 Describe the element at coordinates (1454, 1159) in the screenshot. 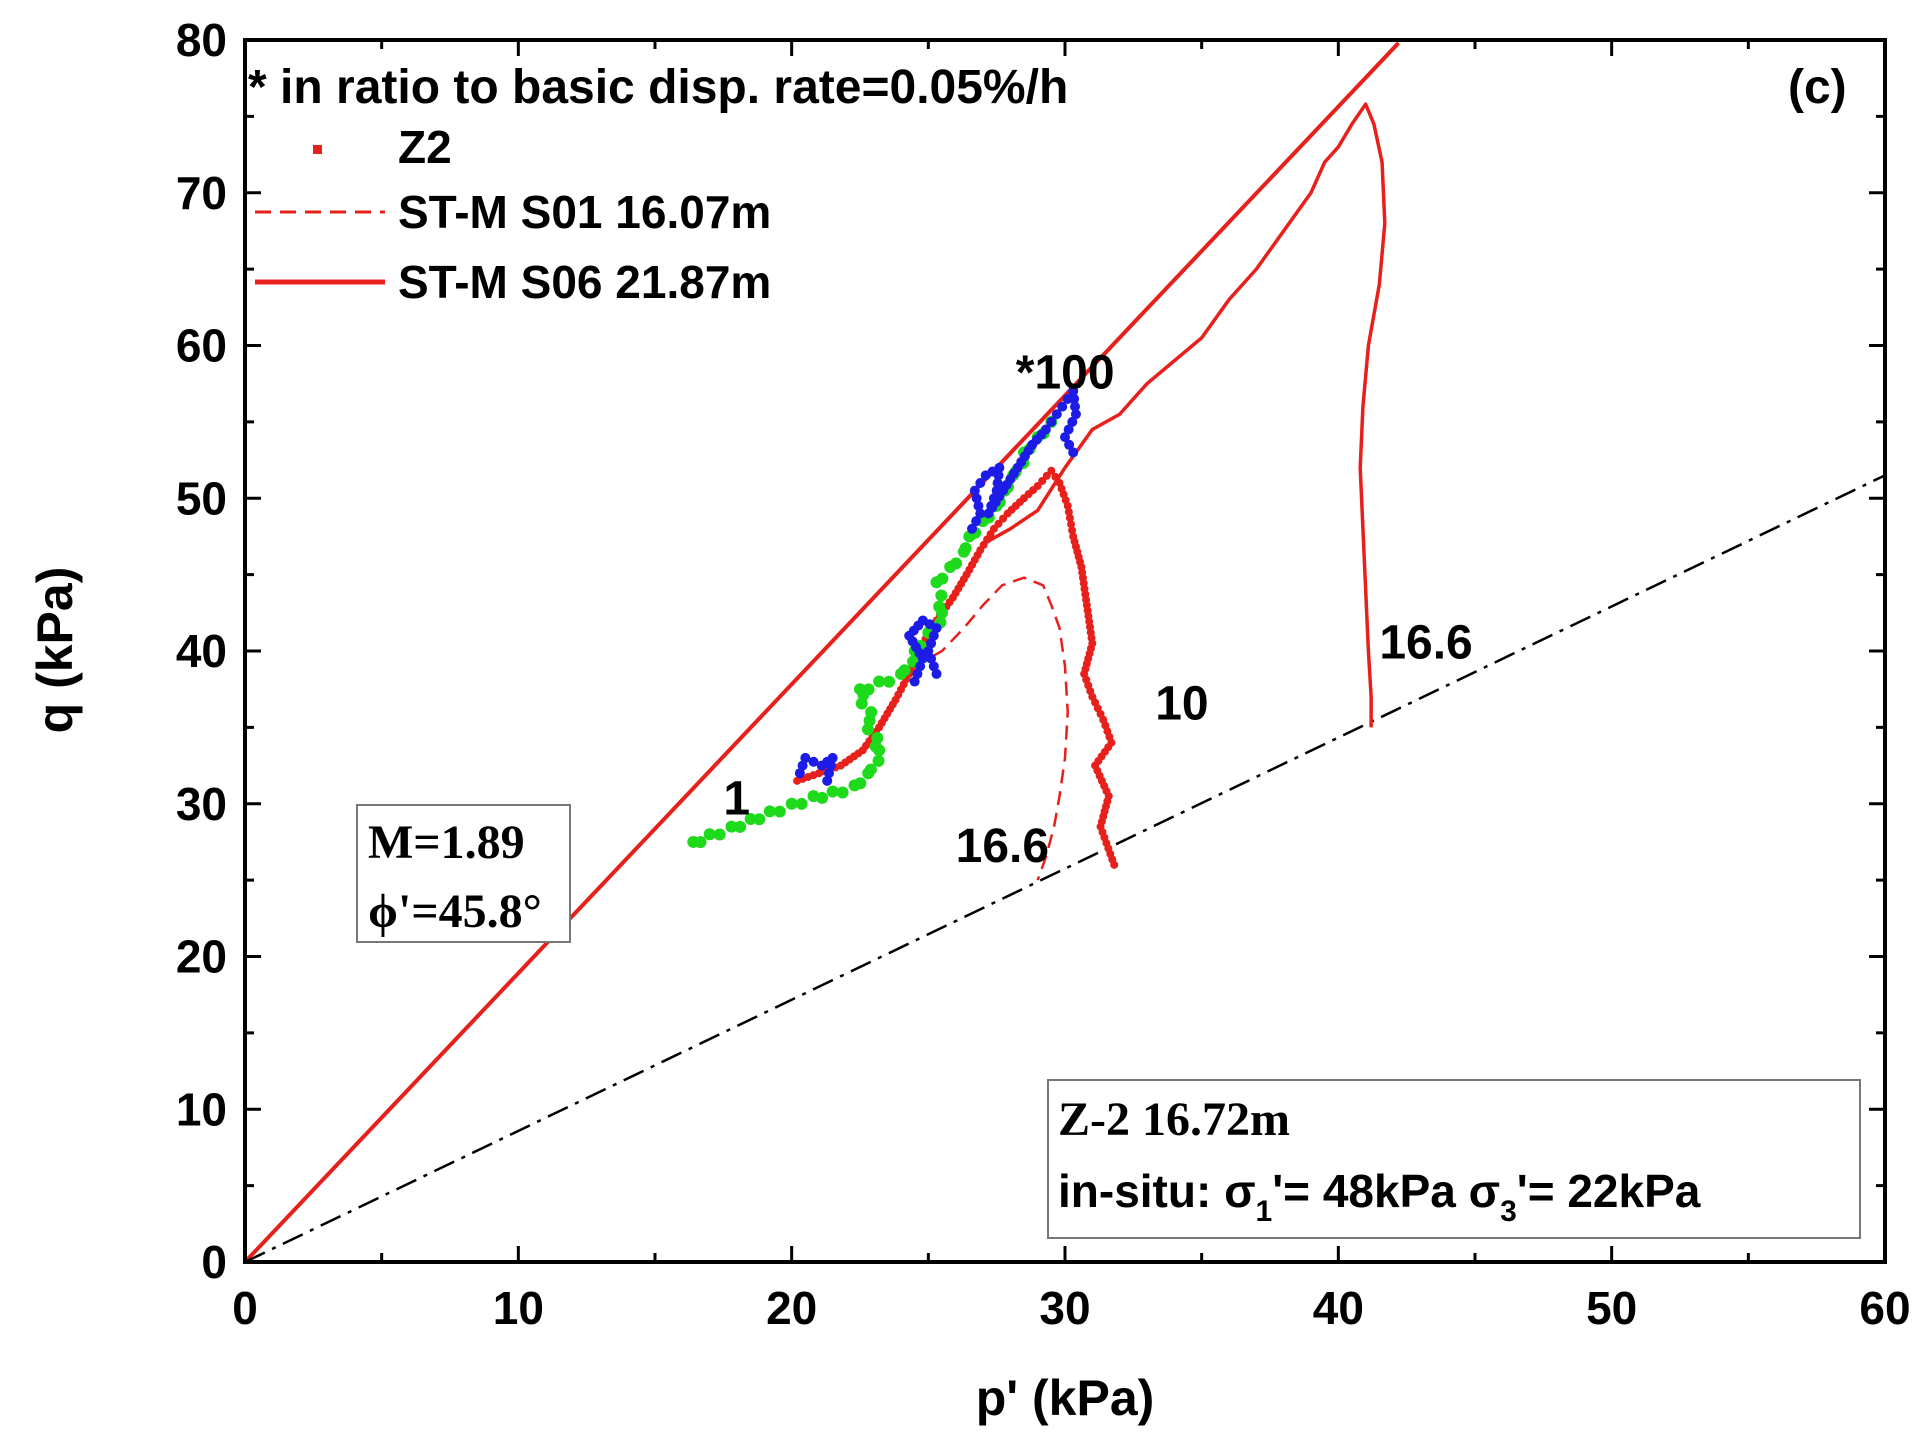

I see `in-situ-box-frame` at that location.